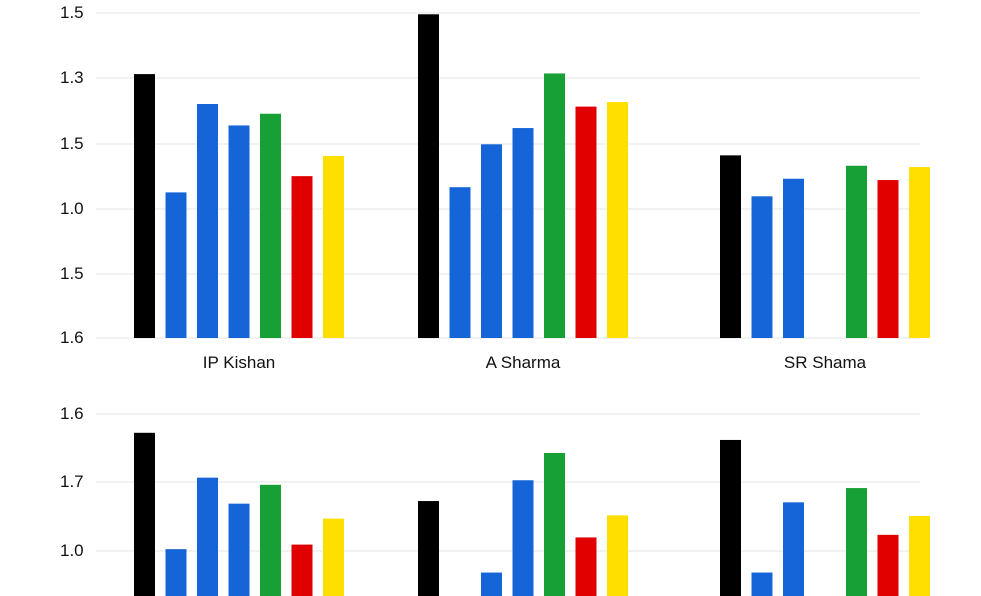 The height and width of the screenshot is (596, 981). Describe the element at coordinates (72, 481) in the screenshot. I see `y-tick-label: 1.7` at that location.